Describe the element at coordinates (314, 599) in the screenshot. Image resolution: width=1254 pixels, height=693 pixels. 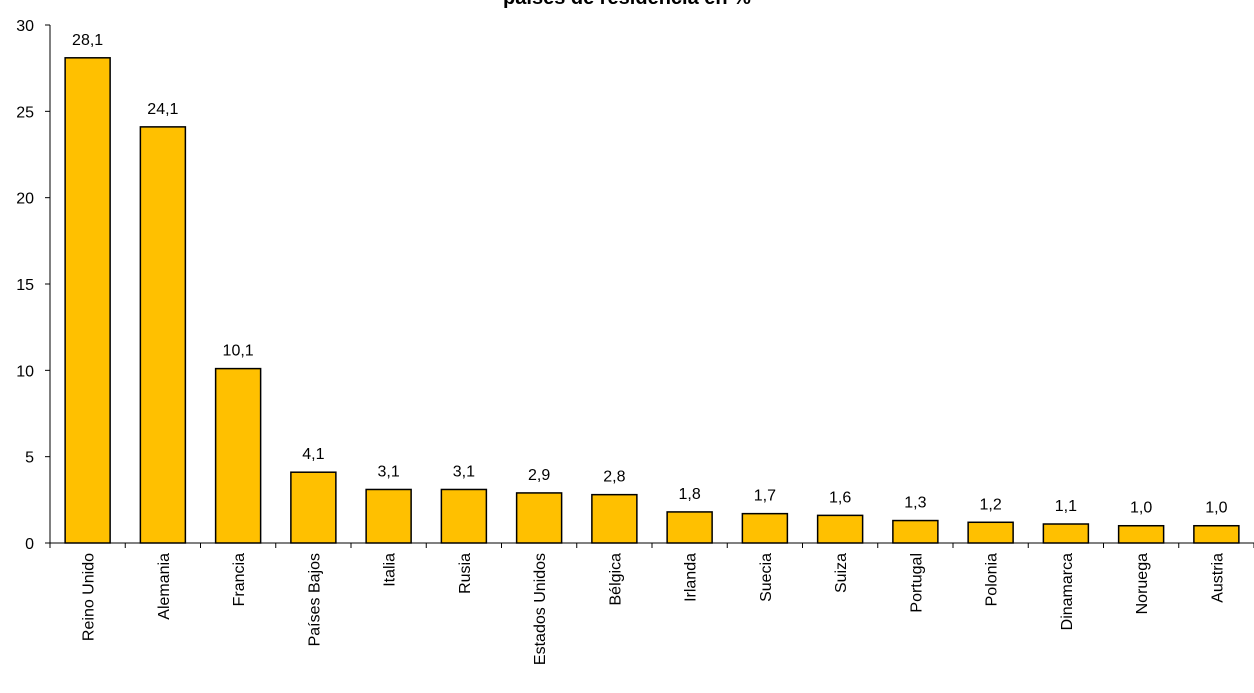
I see `x-category-label: Países Bajos` at that location.